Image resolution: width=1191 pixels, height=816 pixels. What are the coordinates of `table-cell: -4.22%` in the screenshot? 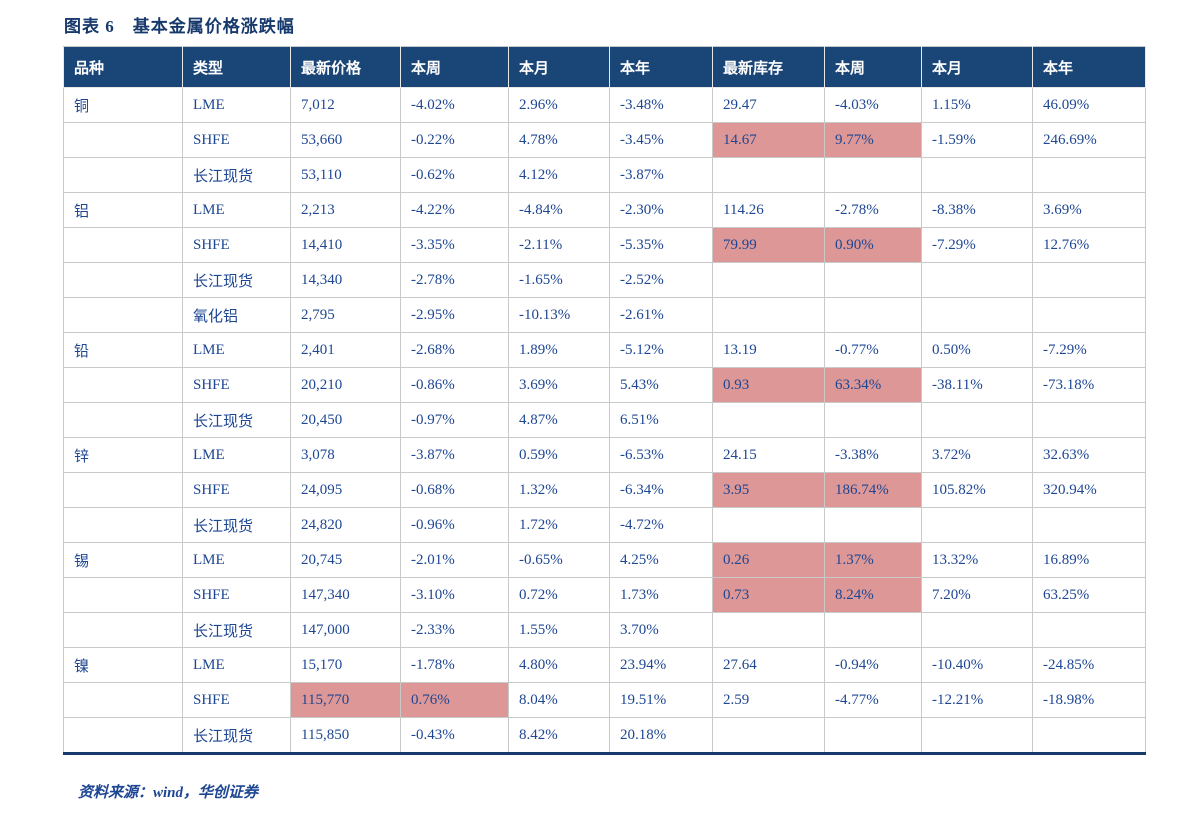 It's located at (454, 210).